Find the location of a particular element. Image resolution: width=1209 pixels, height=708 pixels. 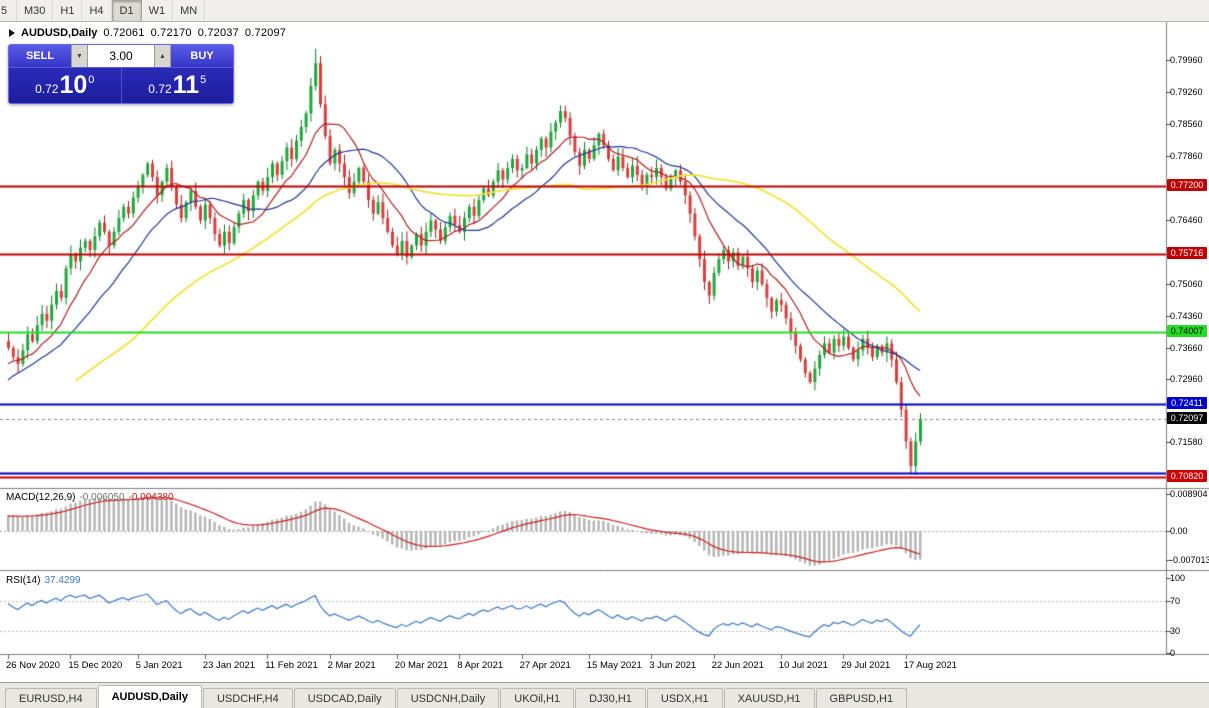

ohlc-close: 0.72097 is located at coordinates (265, 33).